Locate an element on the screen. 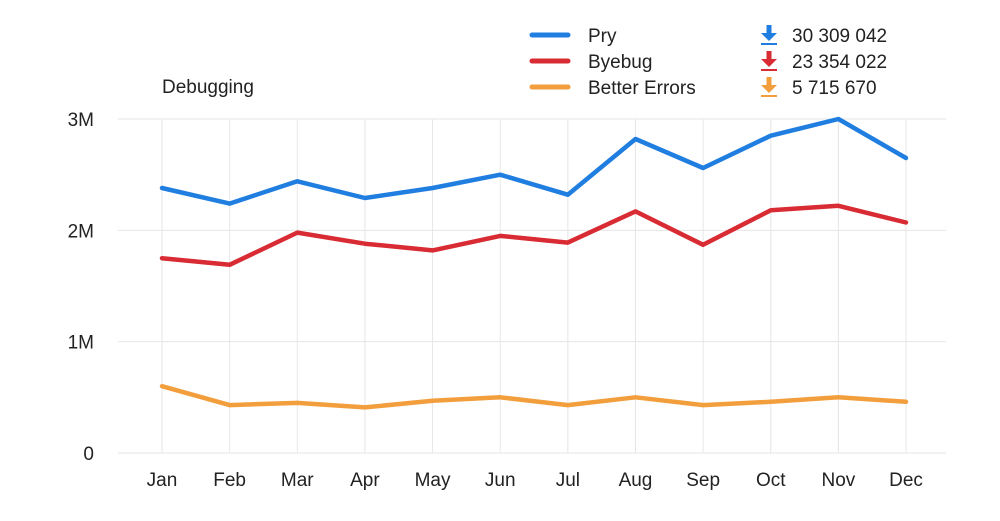  x-tick-label: Mar is located at coordinates (297, 480).